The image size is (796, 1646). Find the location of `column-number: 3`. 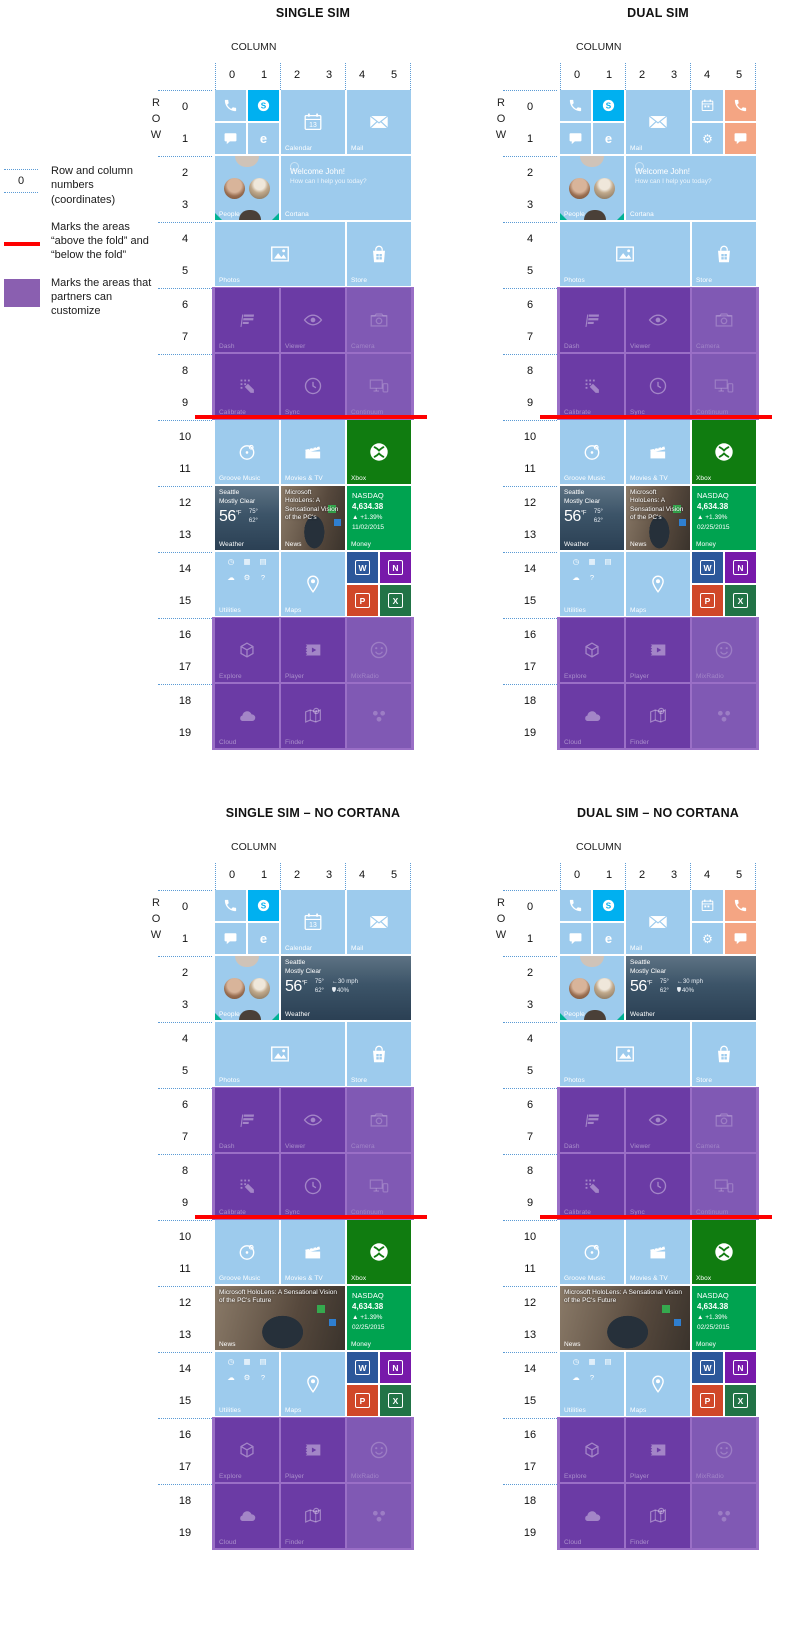

column-number: 3 is located at coordinates (674, 875).